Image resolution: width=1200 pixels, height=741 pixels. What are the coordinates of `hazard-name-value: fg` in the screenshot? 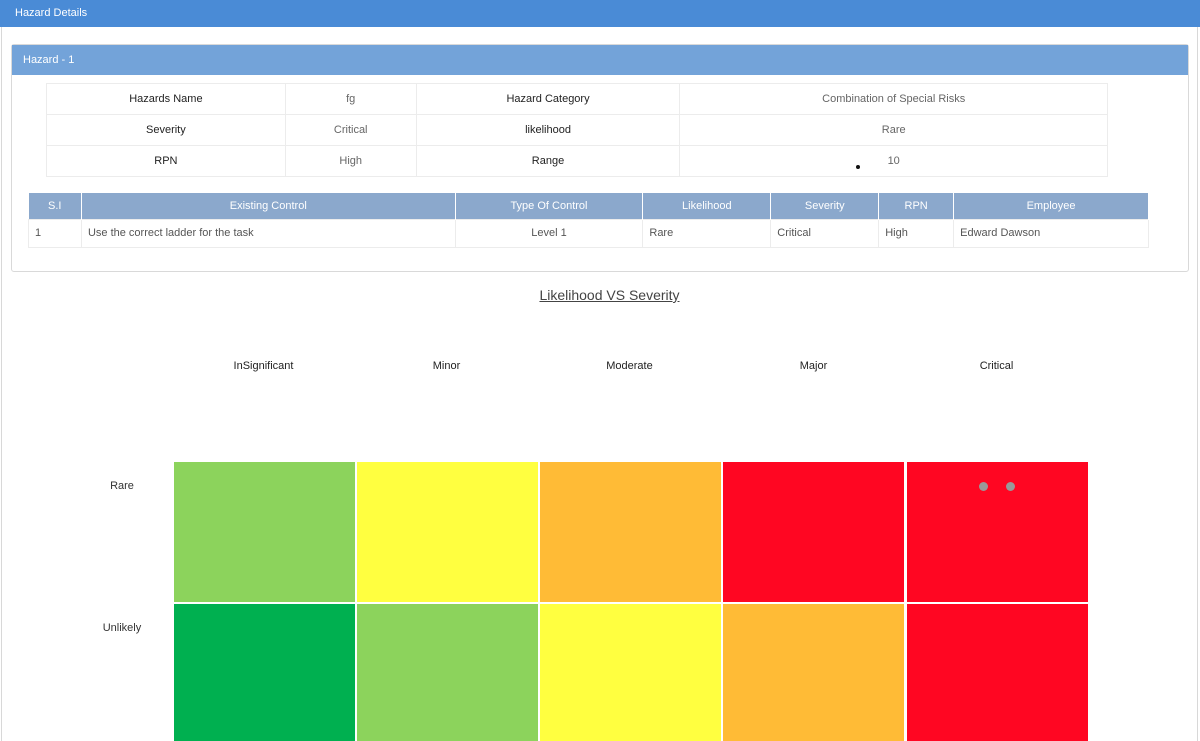 It's located at (350, 99).